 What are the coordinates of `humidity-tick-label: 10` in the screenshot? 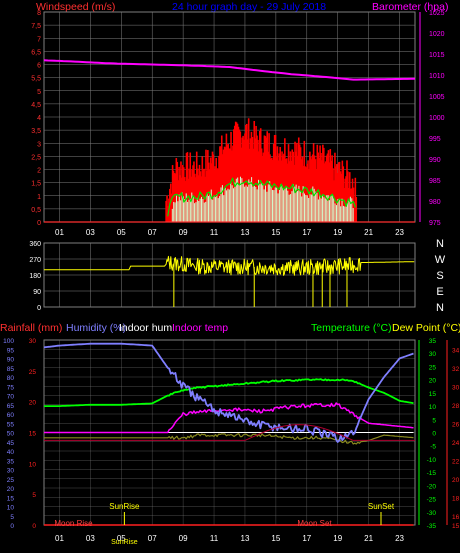 It's located at (11, 508).